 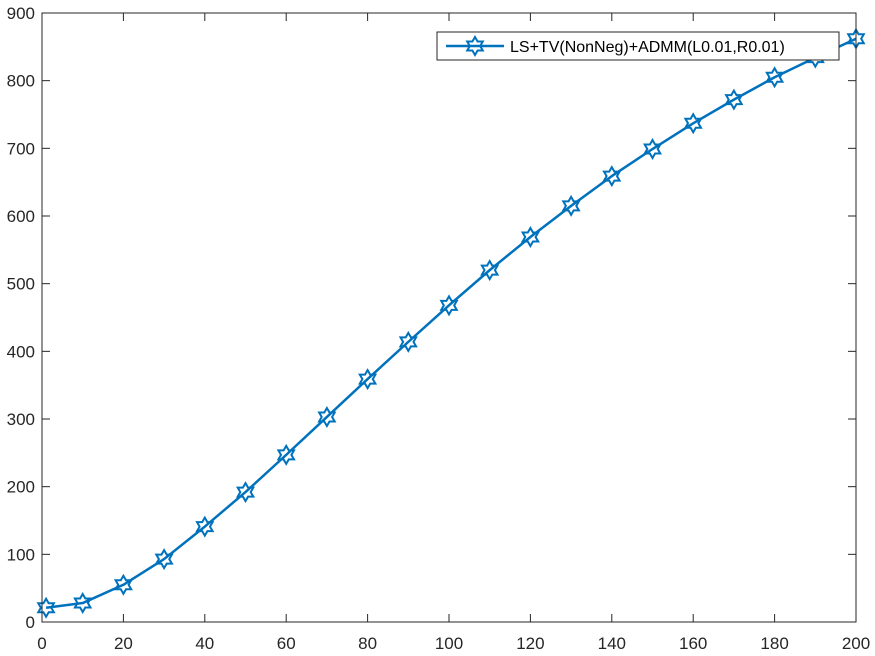 I want to click on x-tick-label: 100, so click(x=449, y=643).